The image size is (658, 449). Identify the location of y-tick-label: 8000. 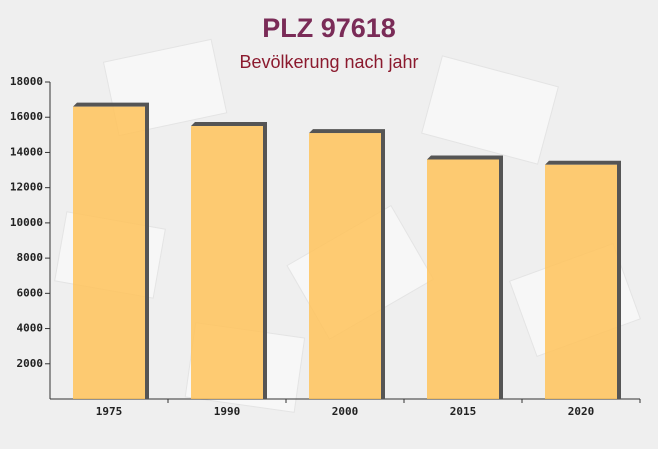
(30, 257).